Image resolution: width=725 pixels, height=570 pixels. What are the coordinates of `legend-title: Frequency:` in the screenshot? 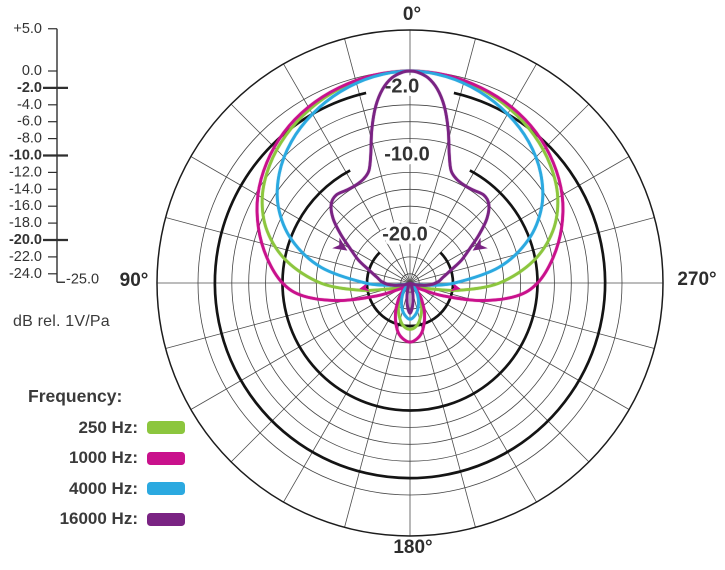 It's located at (75, 396).